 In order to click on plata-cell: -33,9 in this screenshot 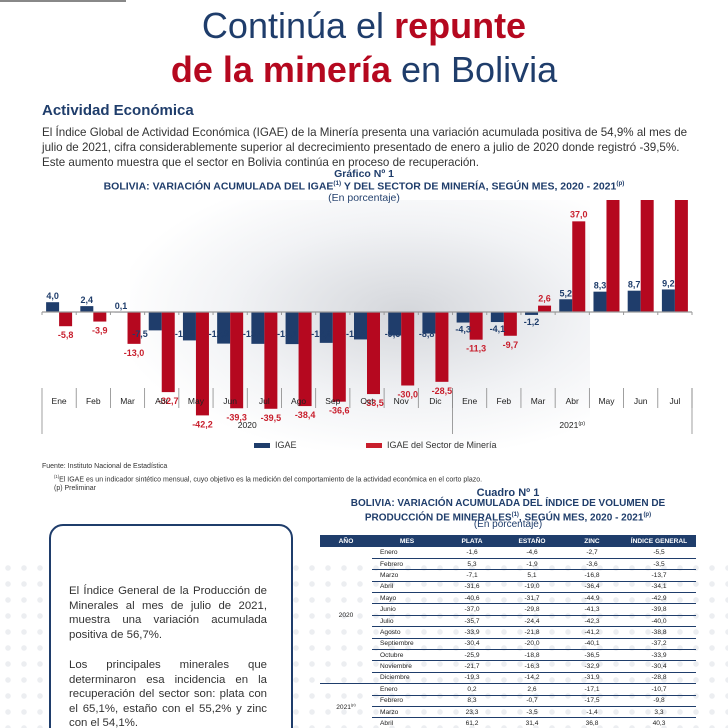, I will do `click(472, 632)`.